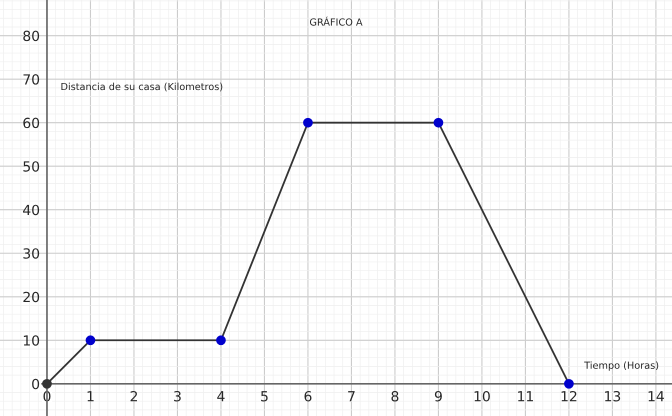 This screenshot has width=672, height=416. Describe the element at coordinates (656, 396) in the screenshot. I see `x-tick-label: 14` at that location.